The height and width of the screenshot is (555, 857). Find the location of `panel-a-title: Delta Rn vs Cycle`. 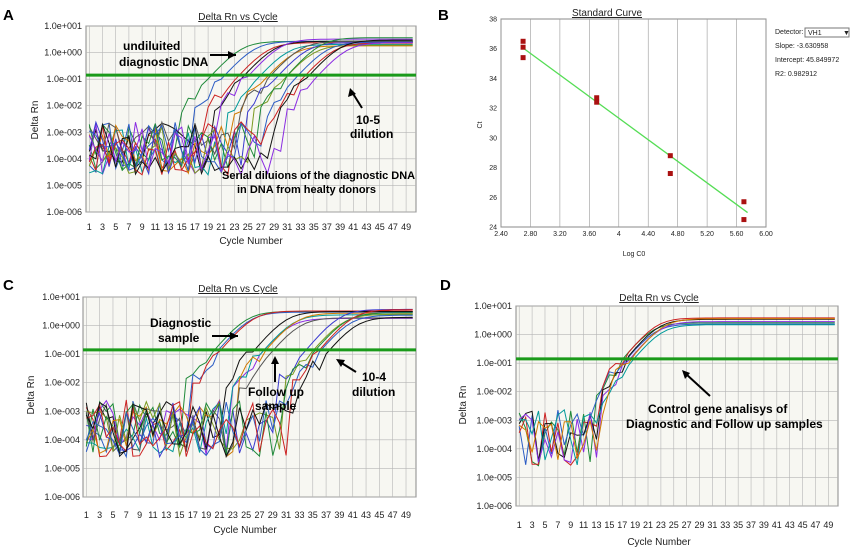

panel-a-title: Delta Rn vs Cycle is located at coordinates (238, 17).